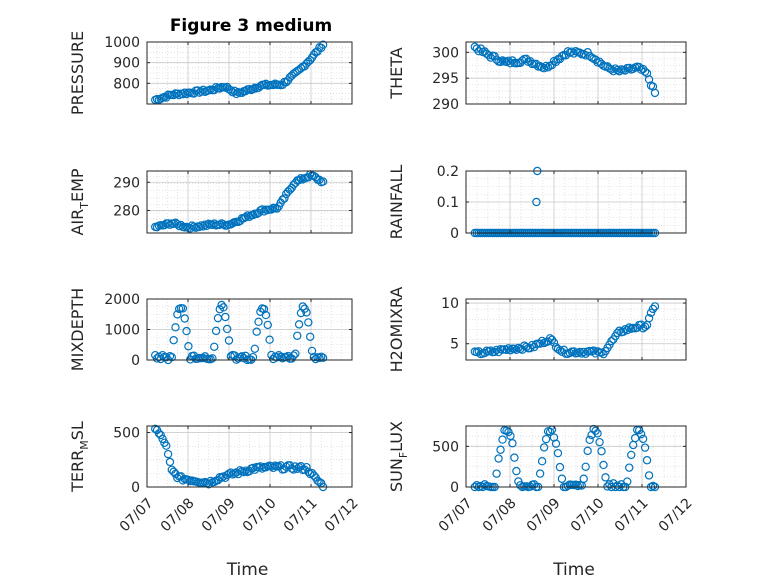 This screenshot has height=583, width=778. What do you see at coordinates (396, 436) in the screenshot?
I see `y-label-tail: LUX` at bounding box center [396, 436].